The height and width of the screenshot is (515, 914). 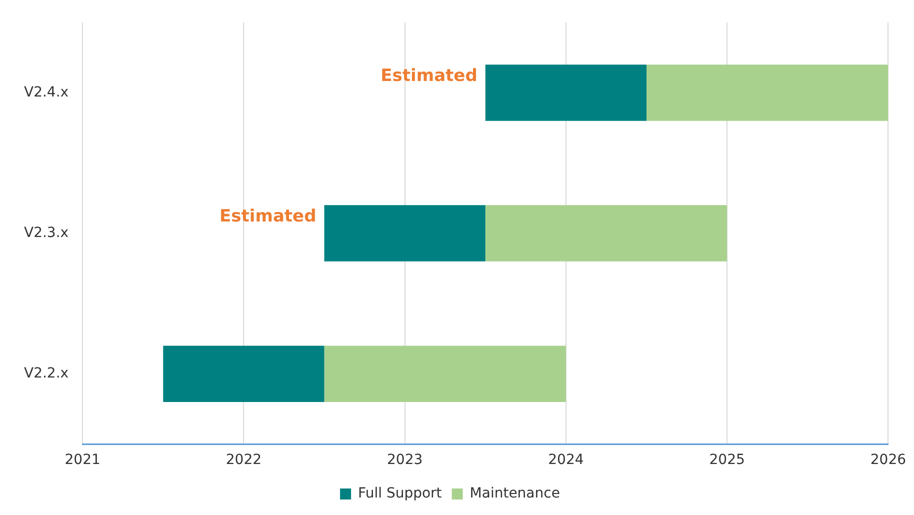 What do you see at coordinates (400, 494) in the screenshot?
I see `legend-label: Full Support` at bounding box center [400, 494].